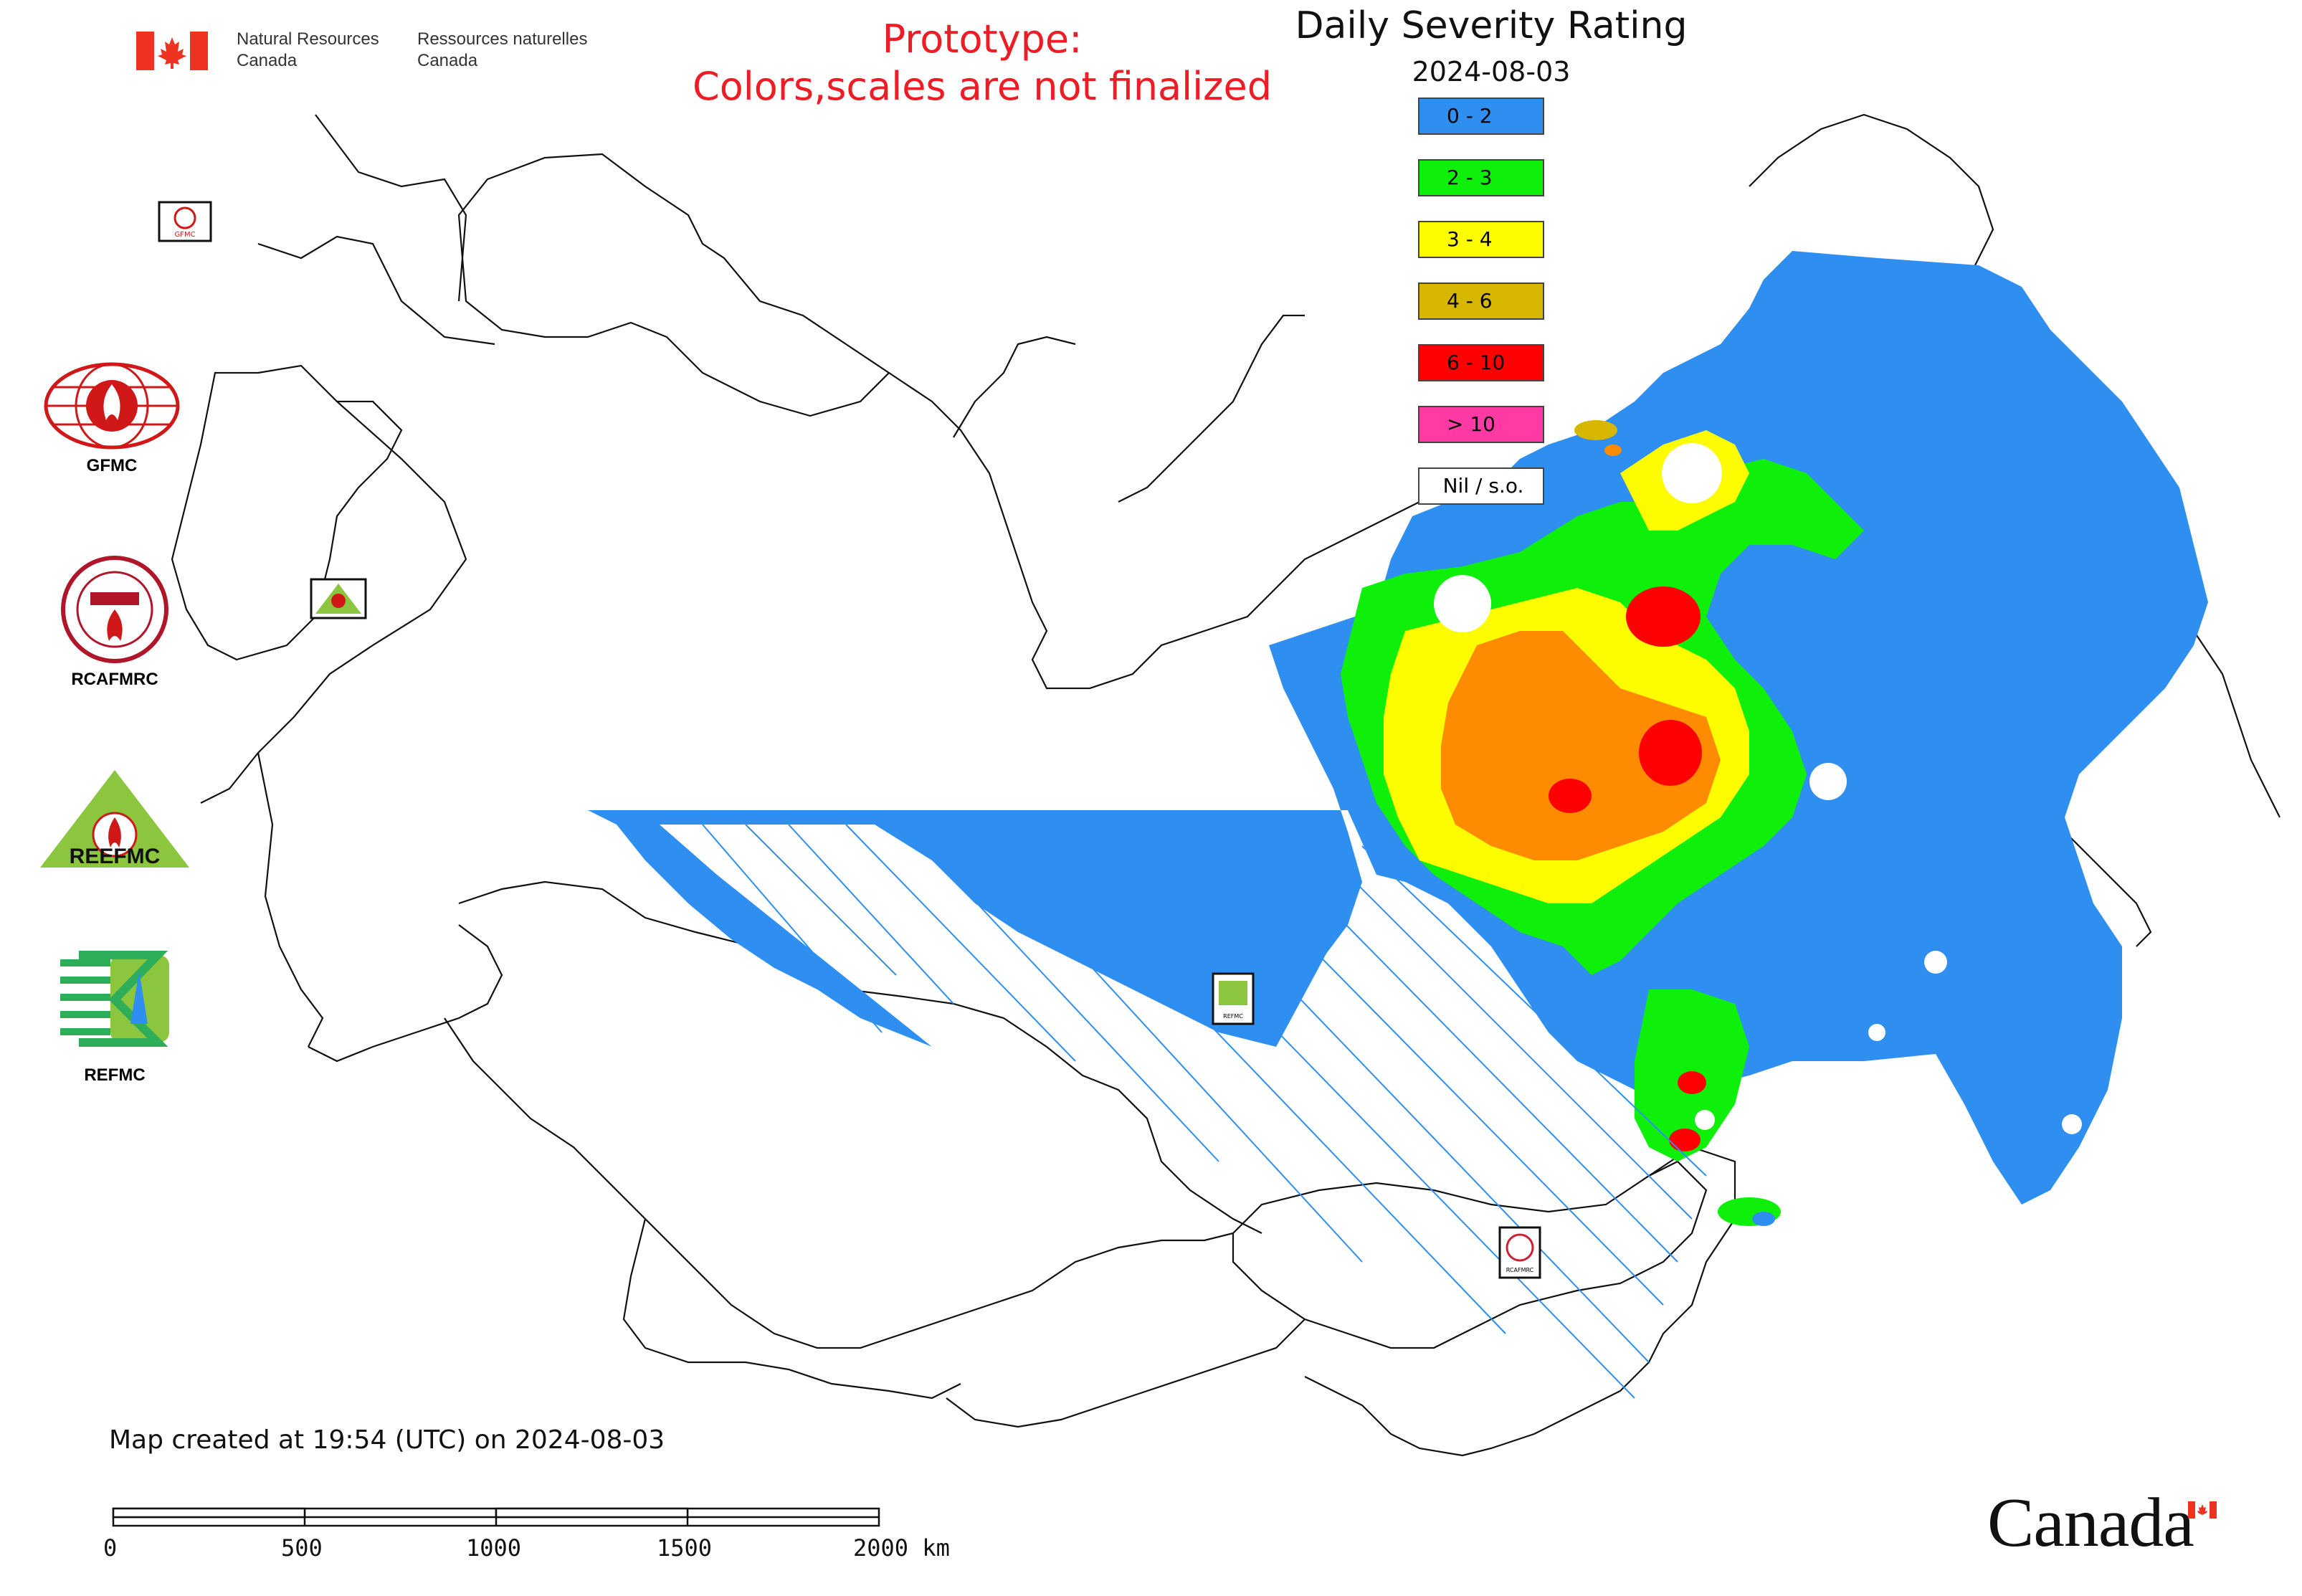  What do you see at coordinates (502, 50) in the screenshot?
I see `dept-name-fr: Ressources naturelles Canada` at bounding box center [502, 50].